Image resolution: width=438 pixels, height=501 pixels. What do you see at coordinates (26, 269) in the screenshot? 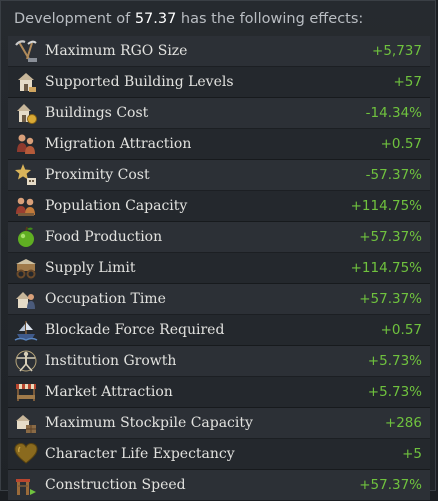
I see `supply-wagon-icon` at bounding box center [26, 269].